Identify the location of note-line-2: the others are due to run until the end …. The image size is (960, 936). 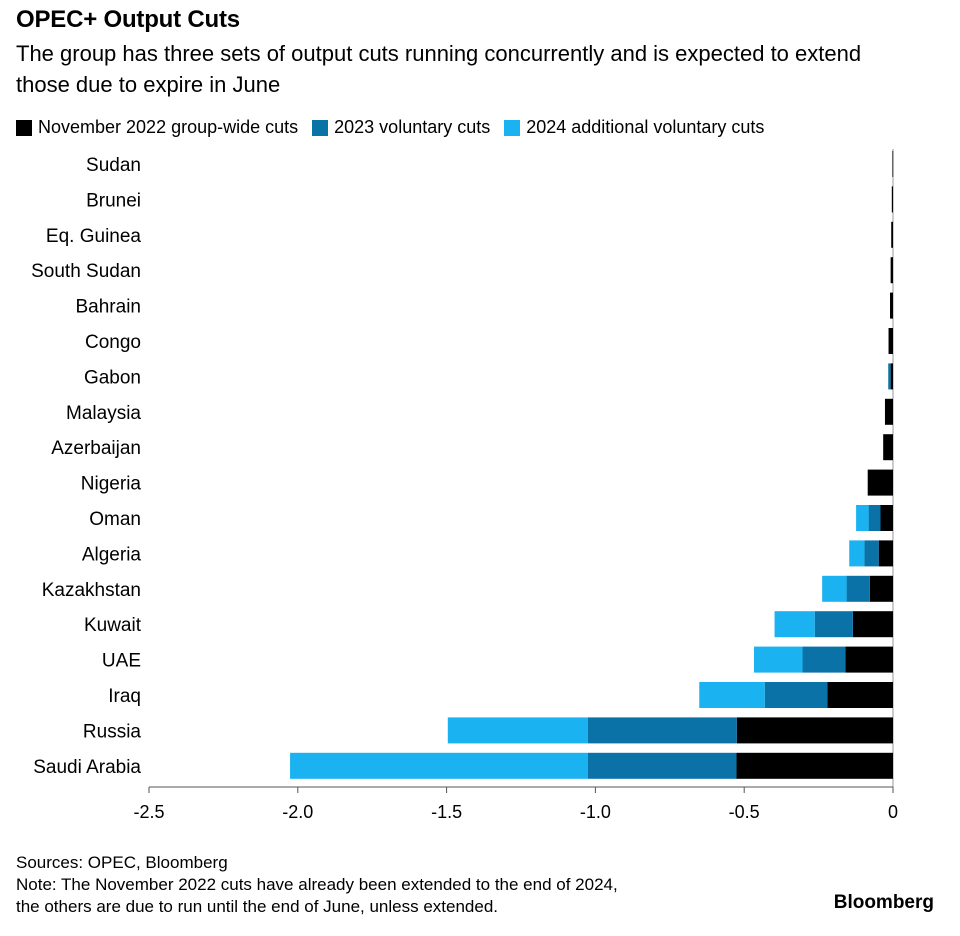
(257, 906).